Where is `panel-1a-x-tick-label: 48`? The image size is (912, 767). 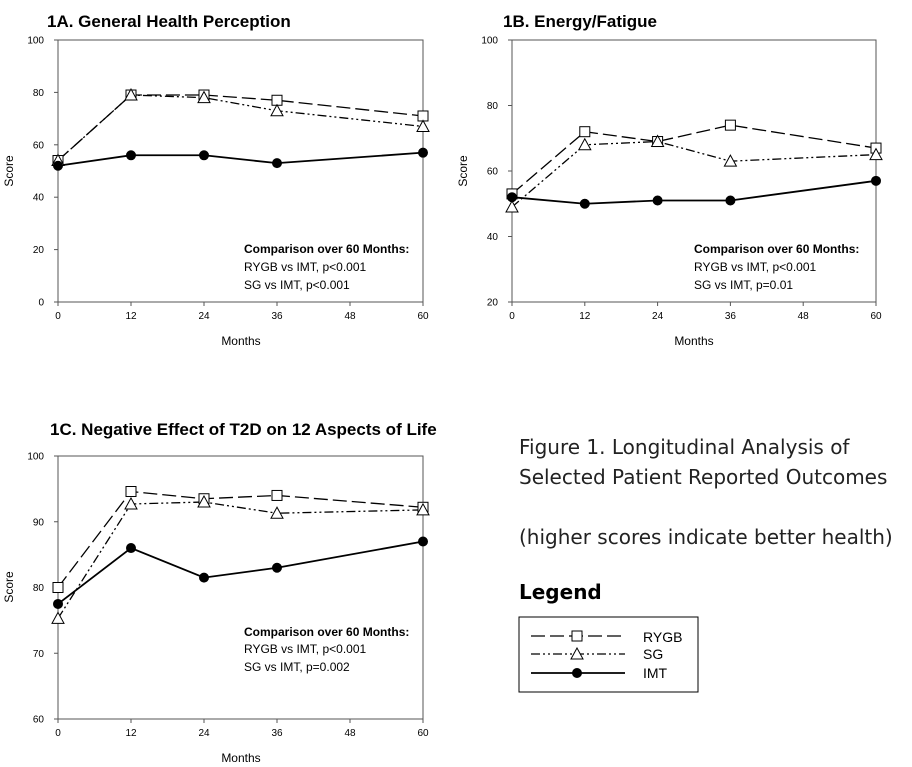 panel-1a-x-tick-label: 48 is located at coordinates (350, 316).